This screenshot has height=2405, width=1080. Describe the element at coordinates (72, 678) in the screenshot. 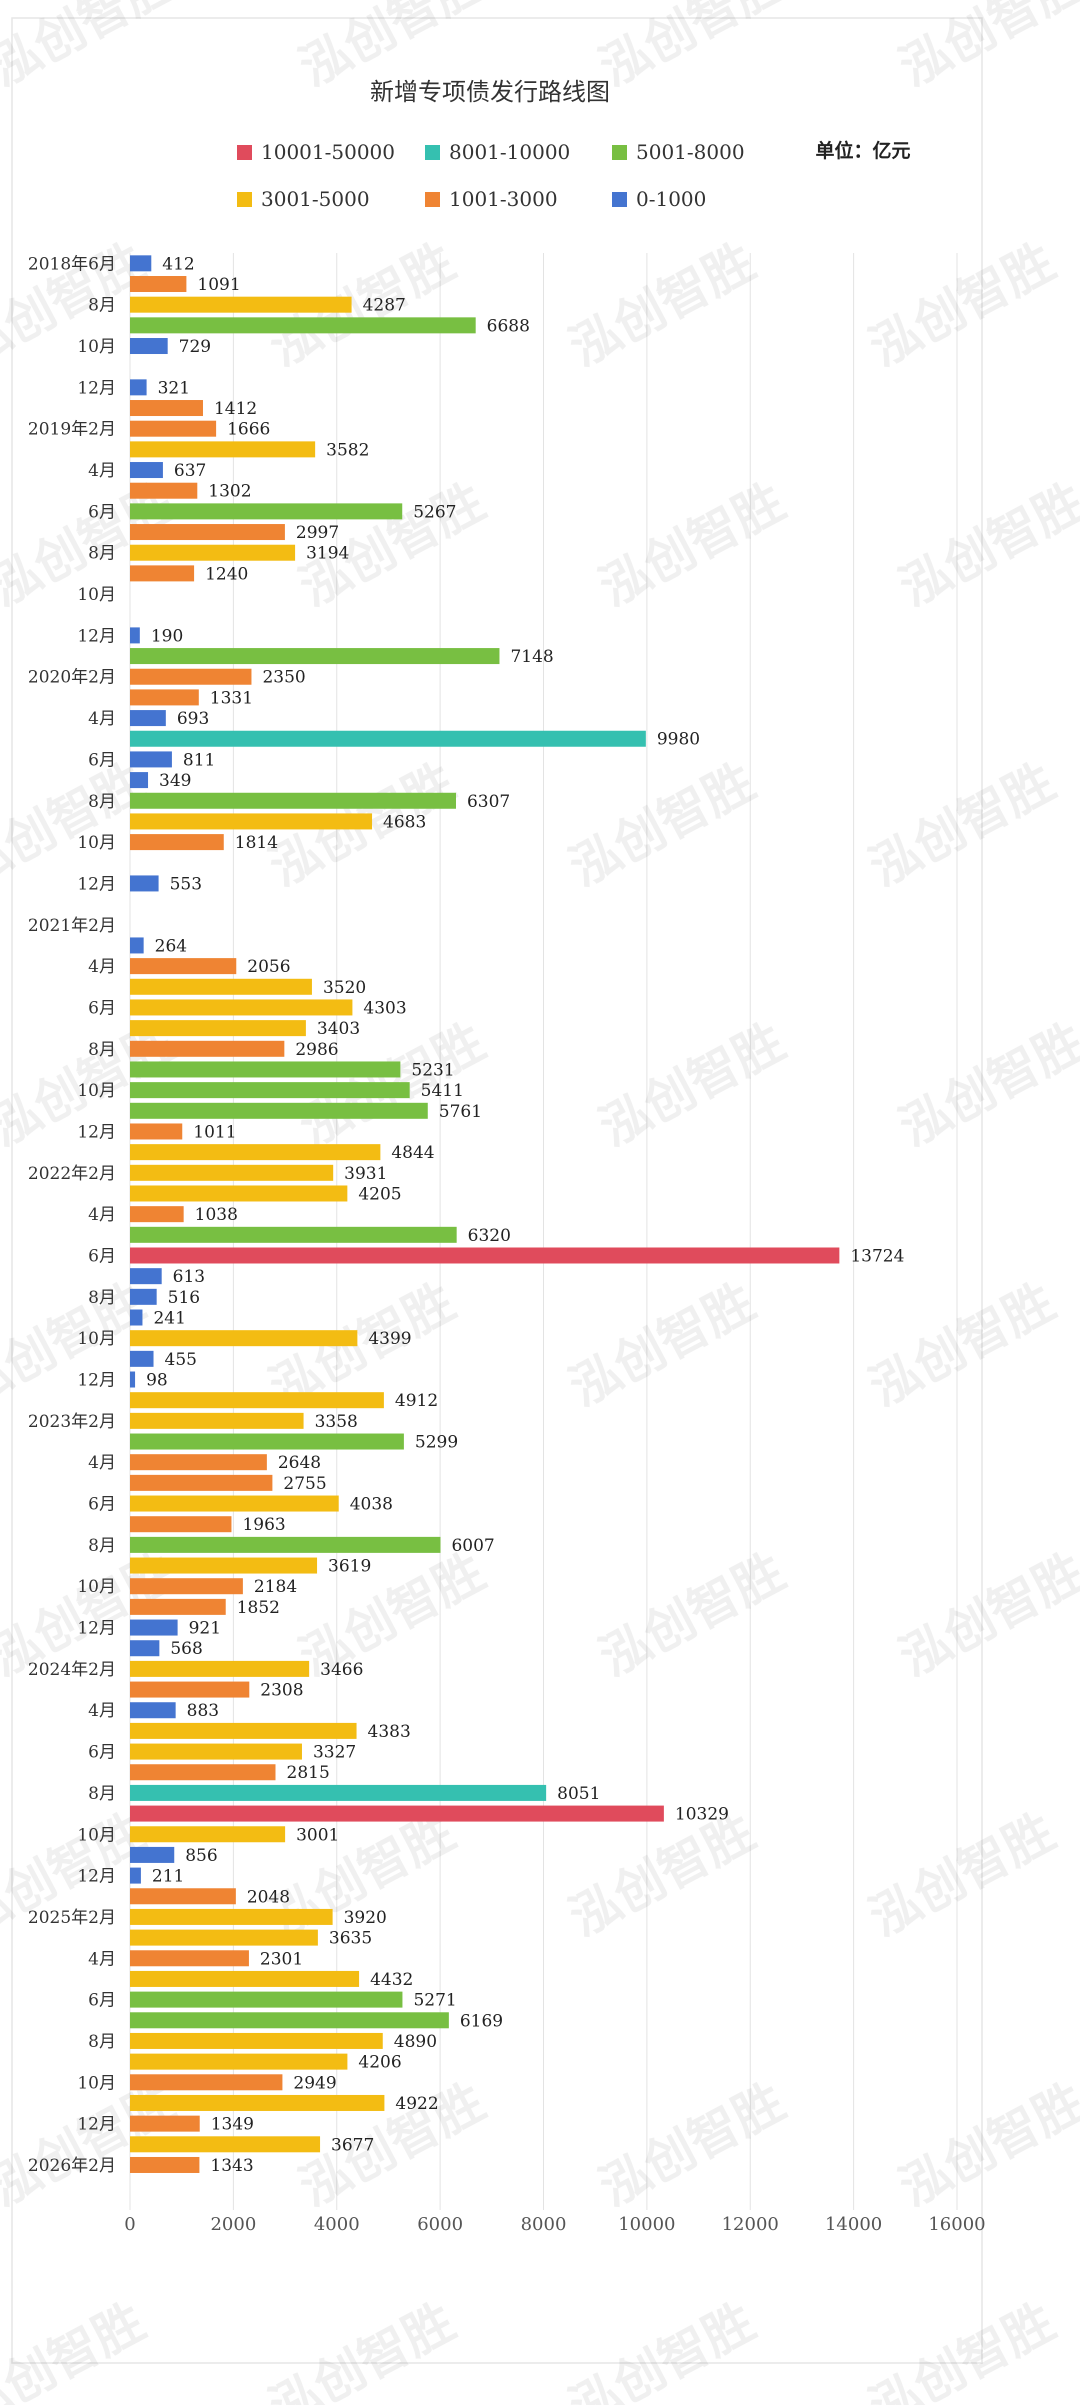

I see `y-tick-label: 2020年2月` at that location.